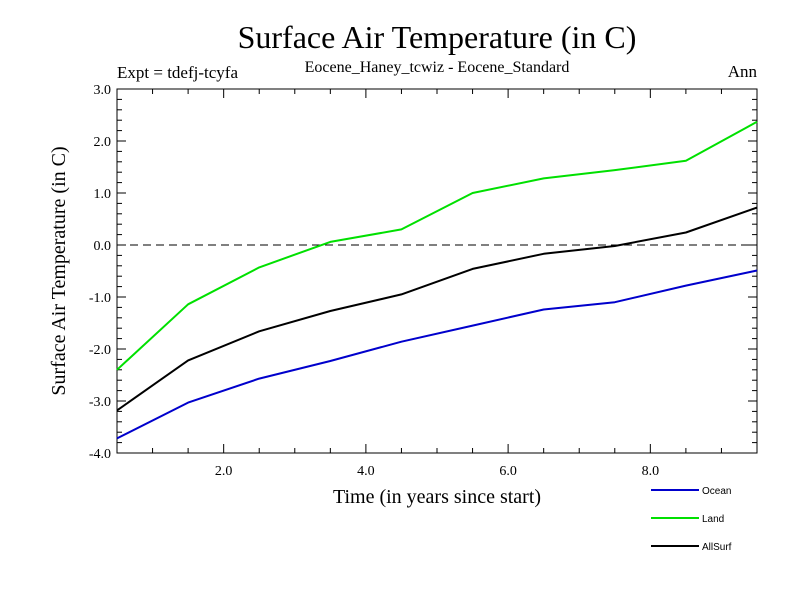  What do you see at coordinates (437, 67) in the screenshot?
I see `comparison-label: Eocene_Haney_tcwiz - Eocene_Standard` at bounding box center [437, 67].